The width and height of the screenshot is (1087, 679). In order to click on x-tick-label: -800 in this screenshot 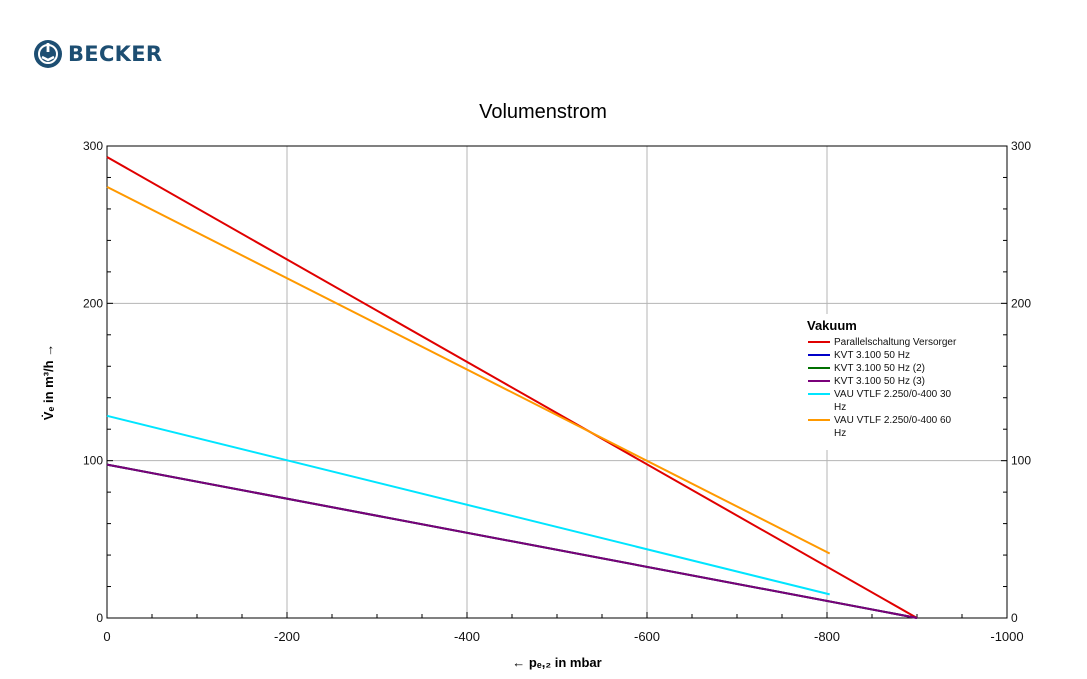, I will do `click(827, 636)`.